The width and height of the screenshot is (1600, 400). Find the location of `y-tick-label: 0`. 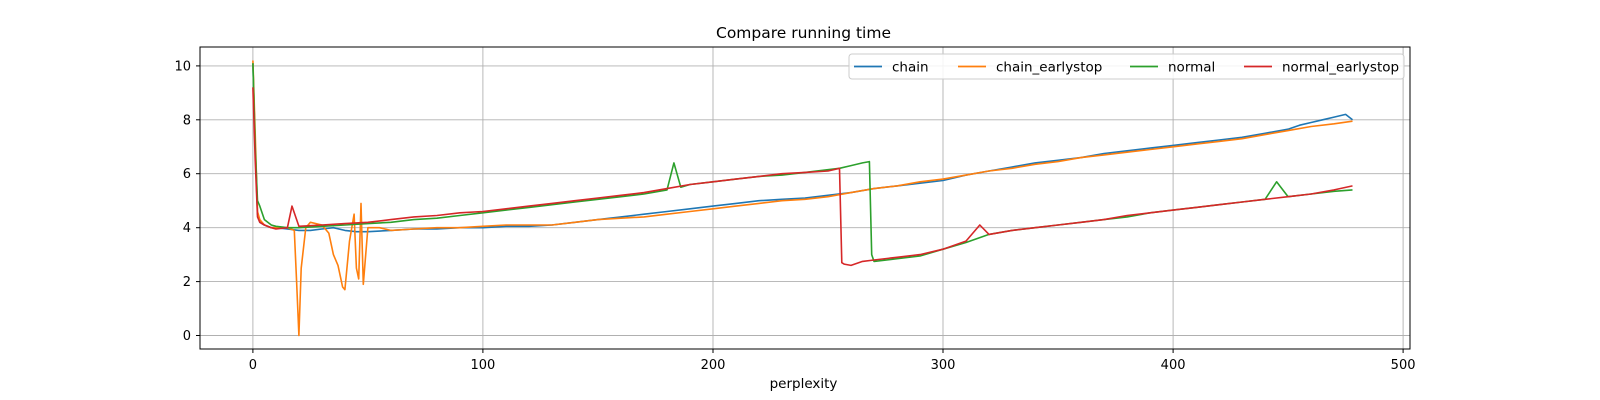

y-tick-label: 0 is located at coordinates (187, 336).